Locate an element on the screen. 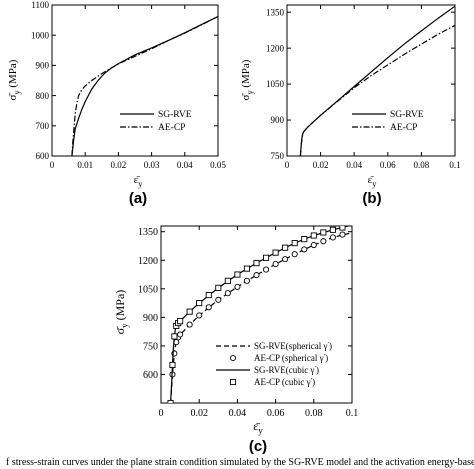  y-tick-label: 1100 is located at coordinates (40, 5).